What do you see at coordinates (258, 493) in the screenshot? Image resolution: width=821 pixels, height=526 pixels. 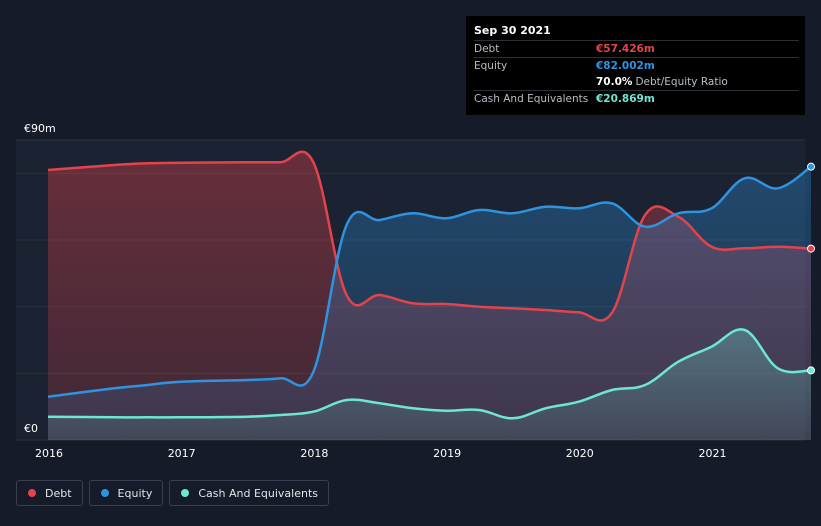 I see `legend-cash-label: Cash And Equivalents` at bounding box center [258, 493].